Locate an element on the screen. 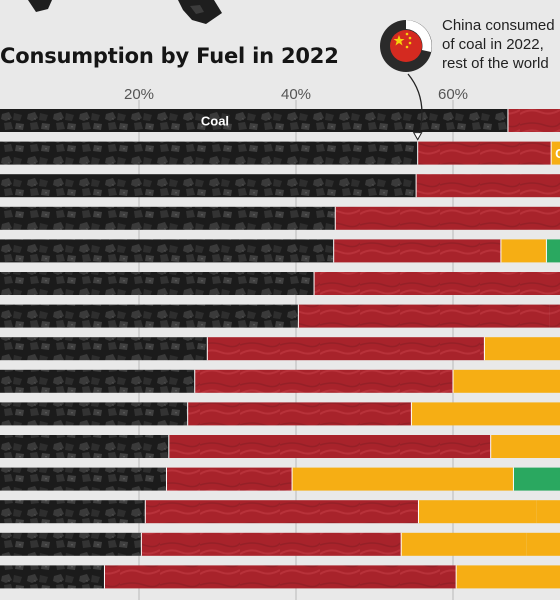  china-flag-icon is located at coordinates (406, 46).